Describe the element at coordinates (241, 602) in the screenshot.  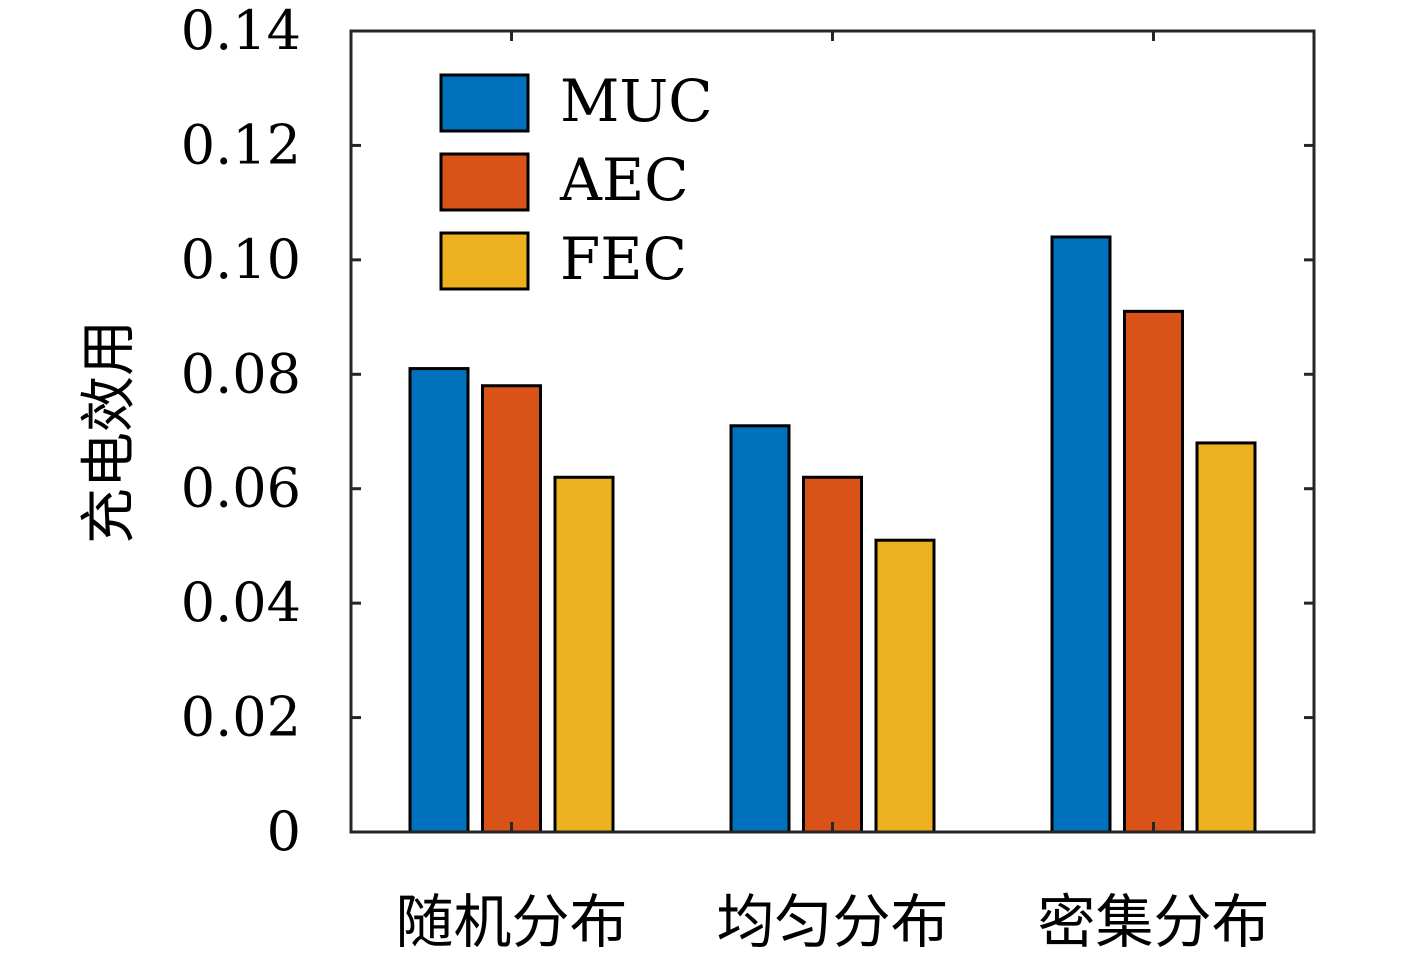
I see `y-tick-label: 0.04` at that location.